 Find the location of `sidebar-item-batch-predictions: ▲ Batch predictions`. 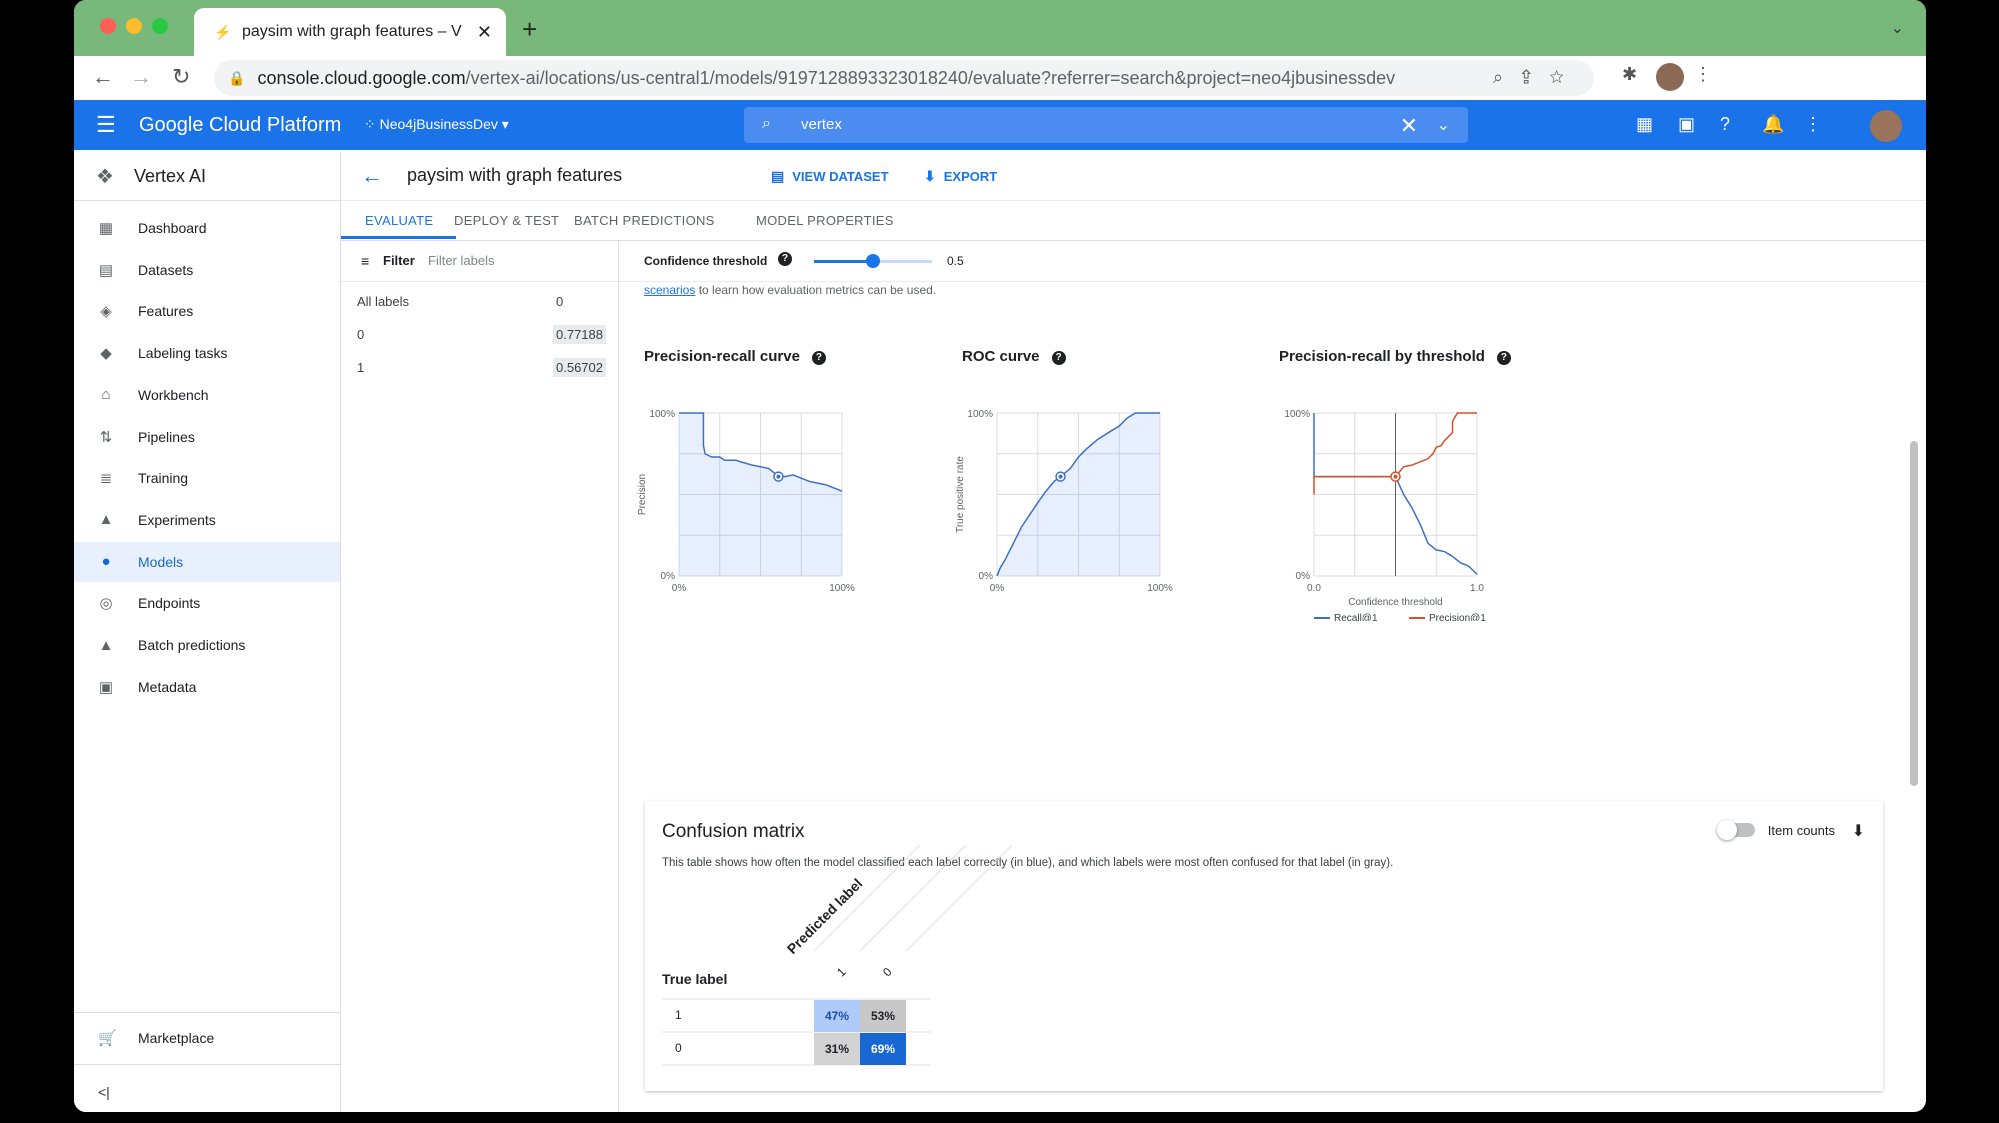

sidebar-item-batch-predictions: ▲ Batch predictions is located at coordinates (207, 645).